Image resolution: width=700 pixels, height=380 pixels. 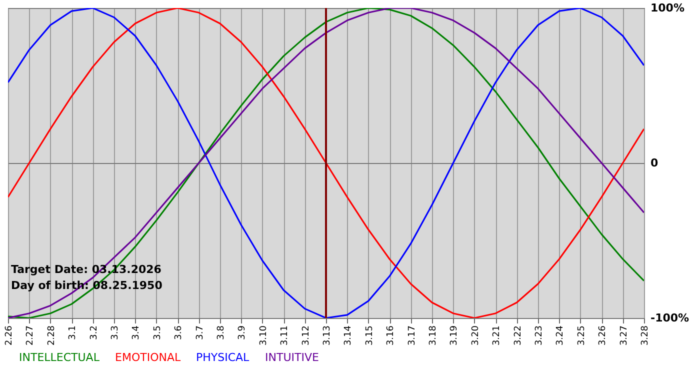 I want to click on x-tick-label: 3.22, so click(x=518, y=336).